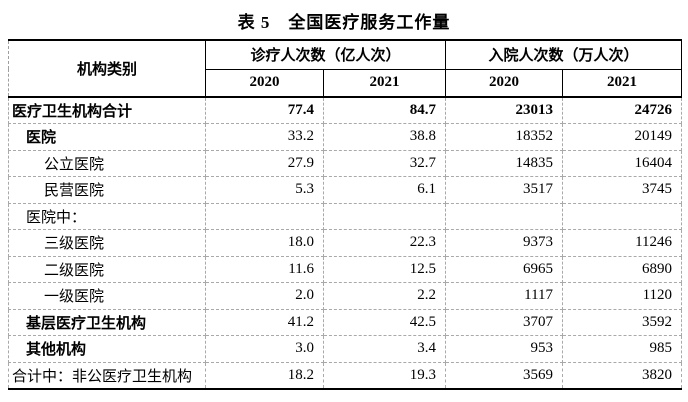 This screenshot has height=402, width=688. What do you see at coordinates (622, 190) in the screenshot?
I see `cell-value: 3745` at bounding box center [622, 190].